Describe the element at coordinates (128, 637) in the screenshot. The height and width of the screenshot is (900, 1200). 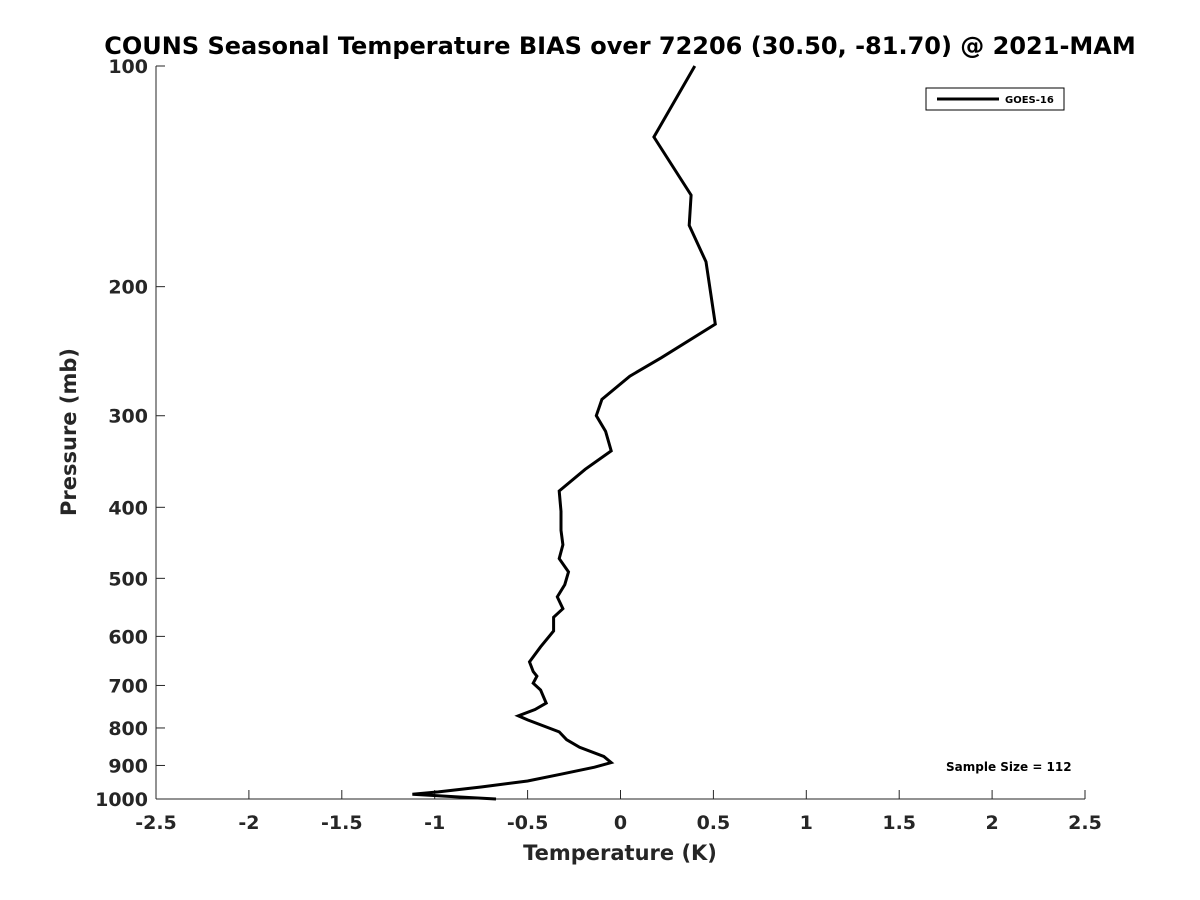
I see `y-tick-label: 600` at that location.